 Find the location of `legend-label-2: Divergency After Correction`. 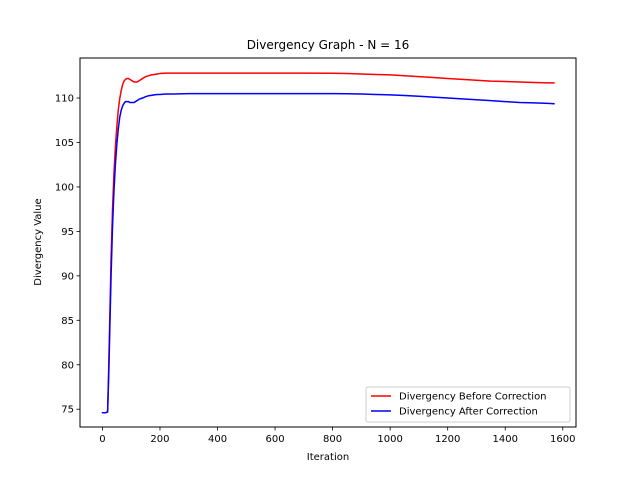

legend-label-2: Divergency After Correction is located at coordinates (468, 412).